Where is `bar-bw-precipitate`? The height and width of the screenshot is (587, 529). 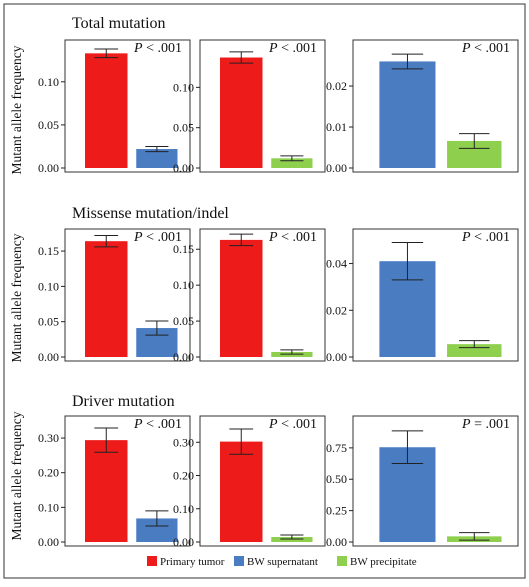
bar-bw-precipitate is located at coordinates (292, 163).